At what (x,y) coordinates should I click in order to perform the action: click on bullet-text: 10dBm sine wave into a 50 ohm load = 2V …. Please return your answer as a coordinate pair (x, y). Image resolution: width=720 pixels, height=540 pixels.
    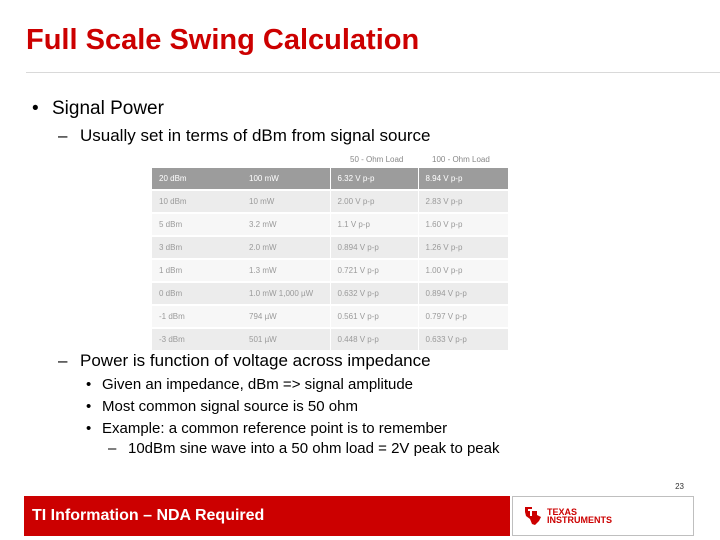
    Looking at the image, I should click on (314, 448).